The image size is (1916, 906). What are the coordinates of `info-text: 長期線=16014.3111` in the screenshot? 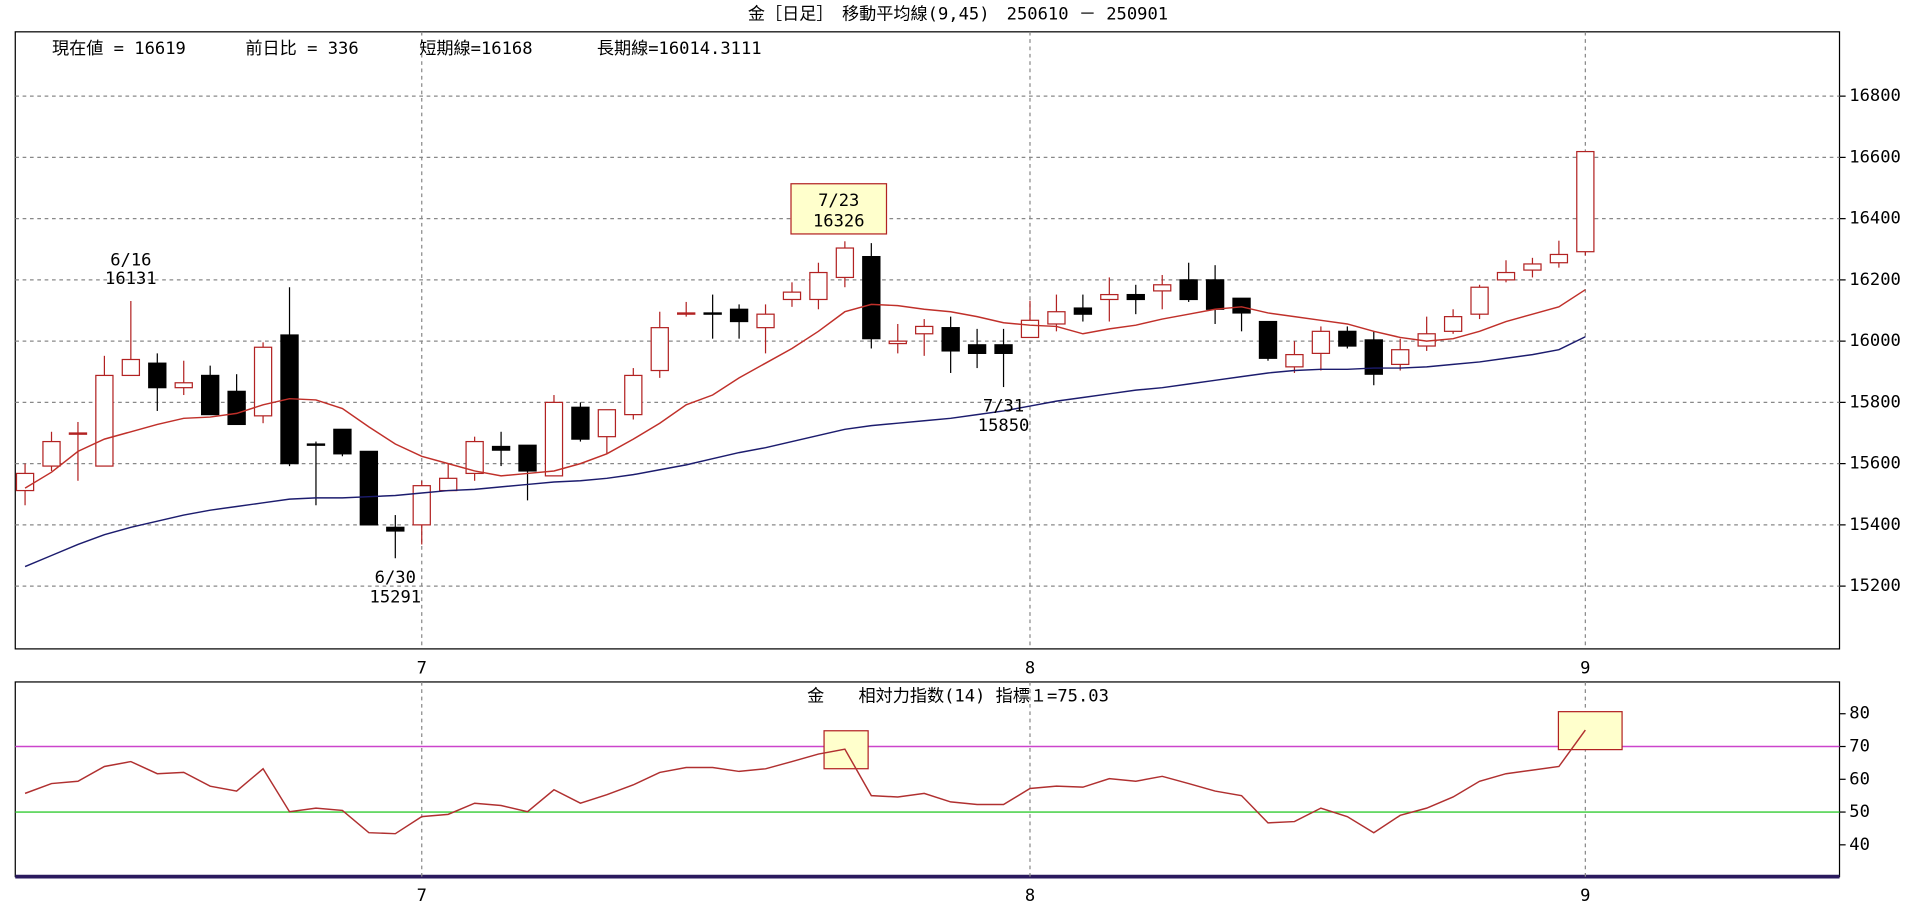 It's located at (679, 49).